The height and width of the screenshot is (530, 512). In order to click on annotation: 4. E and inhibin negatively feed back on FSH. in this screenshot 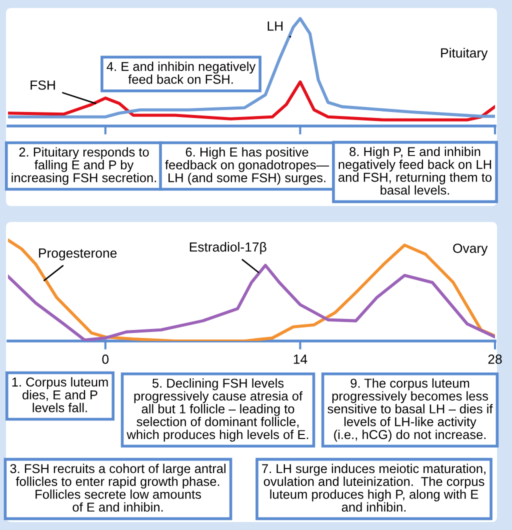, I will do `click(181, 73)`.